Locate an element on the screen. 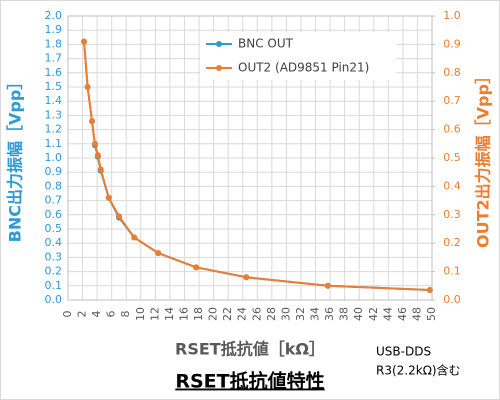 This screenshot has width=500, height=400. y-tick-label: 1.8 is located at coordinates (54, 43).